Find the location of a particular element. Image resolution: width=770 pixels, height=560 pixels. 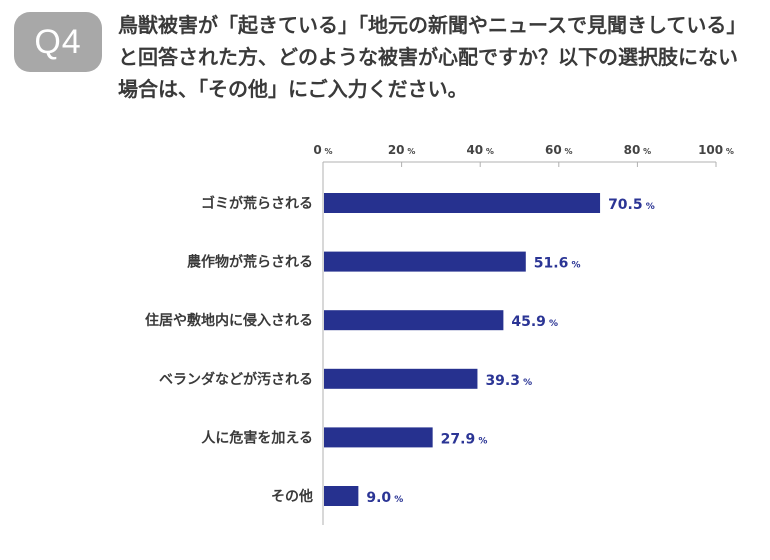

x-tick-label: 20 % is located at coordinates (402, 150).